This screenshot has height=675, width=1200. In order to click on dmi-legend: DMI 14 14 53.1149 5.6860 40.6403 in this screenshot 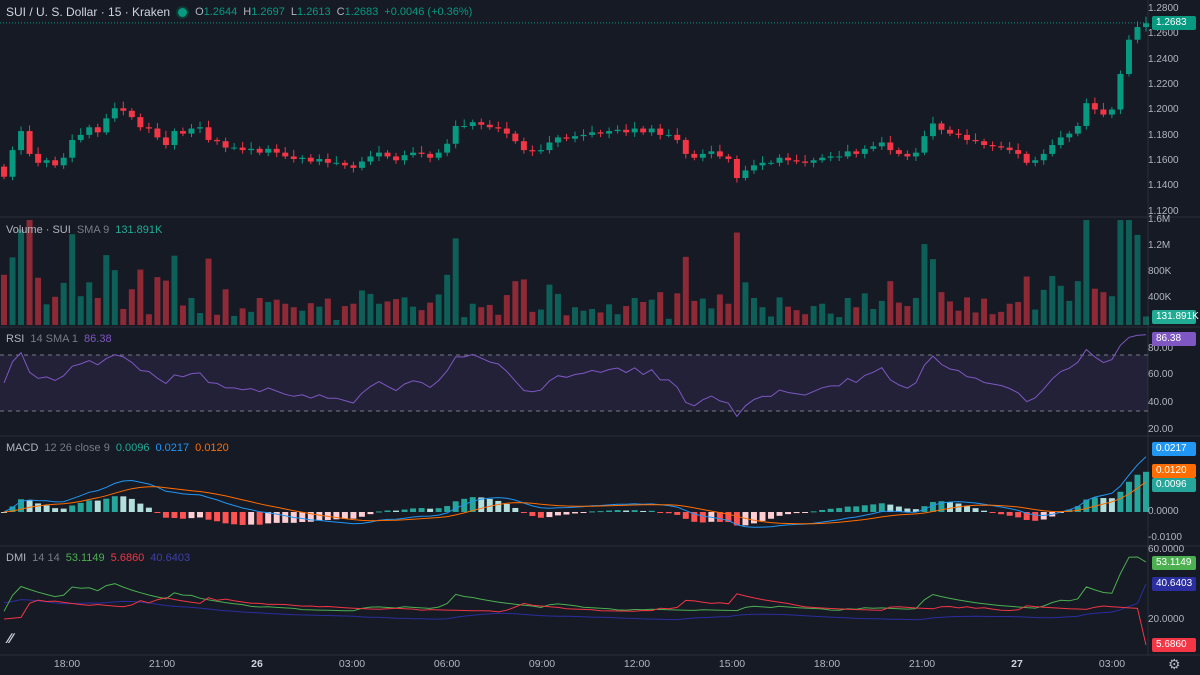, I will do `click(98, 558)`.